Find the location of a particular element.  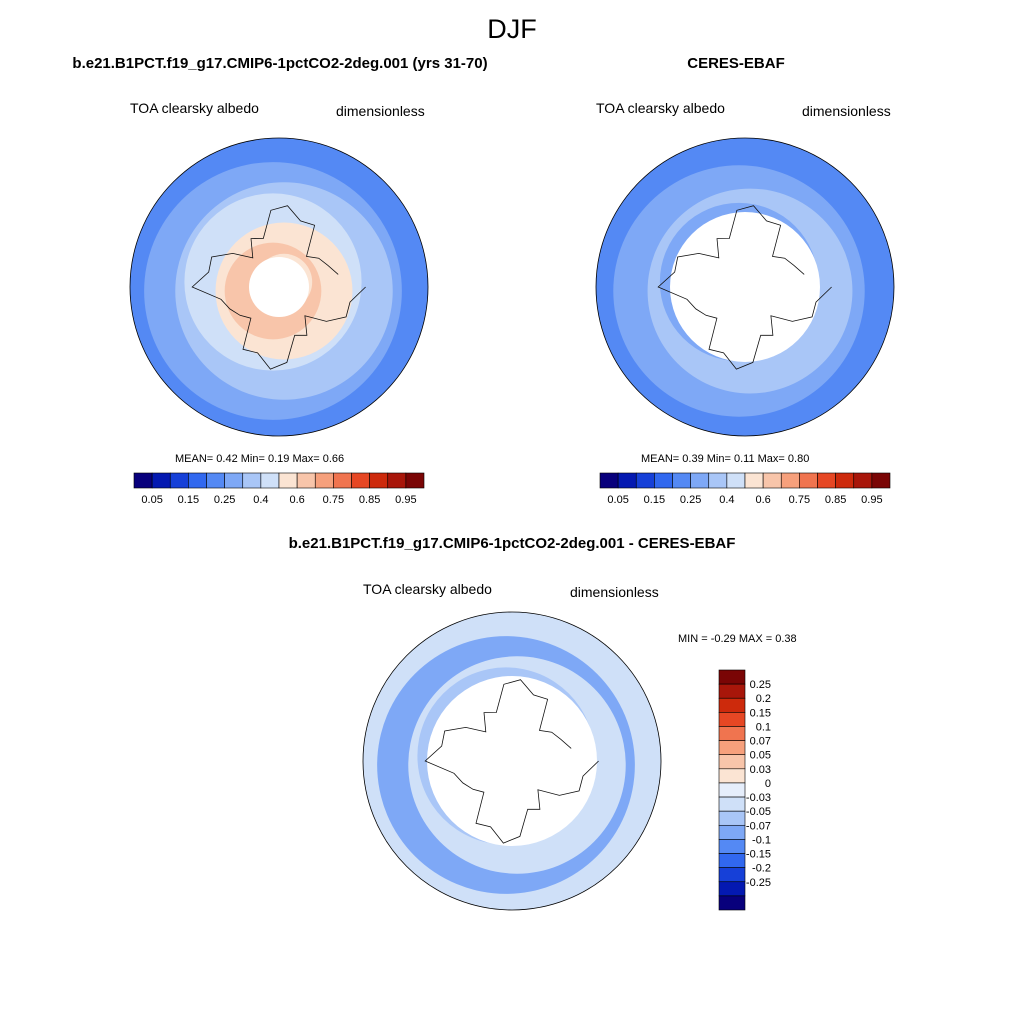

panel3-units: dimensionless is located at coordinates (614, 592).